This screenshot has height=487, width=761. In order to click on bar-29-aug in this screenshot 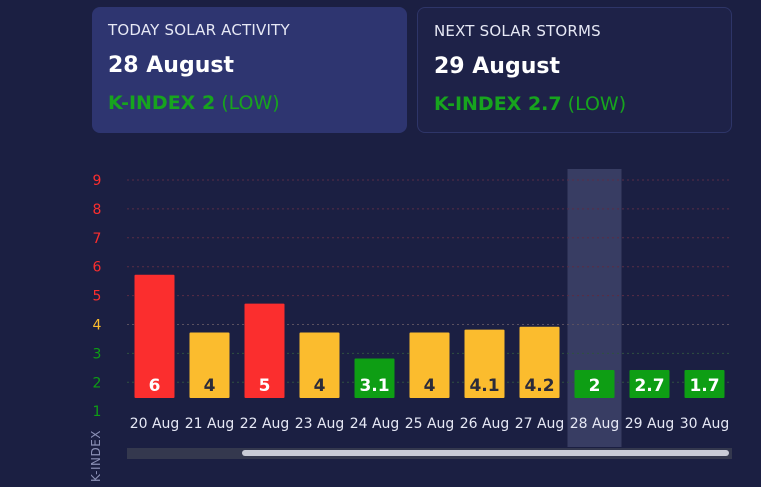, I will do `click(649, 384)`.